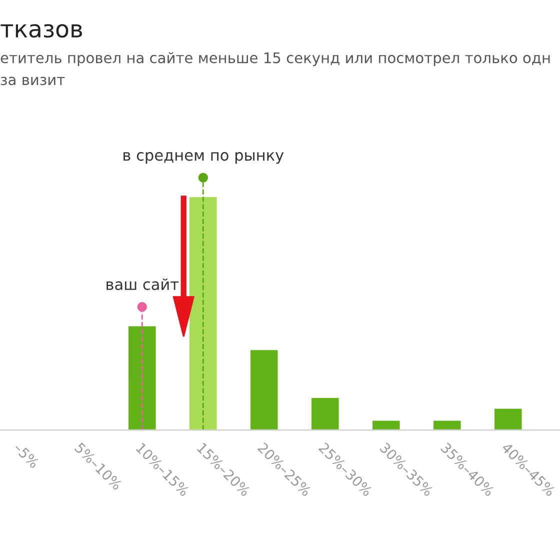  What do you see at coordinates (41, 31) in the screenshot?
I see `chart-title: тказов` at bounding box center [41, 31].